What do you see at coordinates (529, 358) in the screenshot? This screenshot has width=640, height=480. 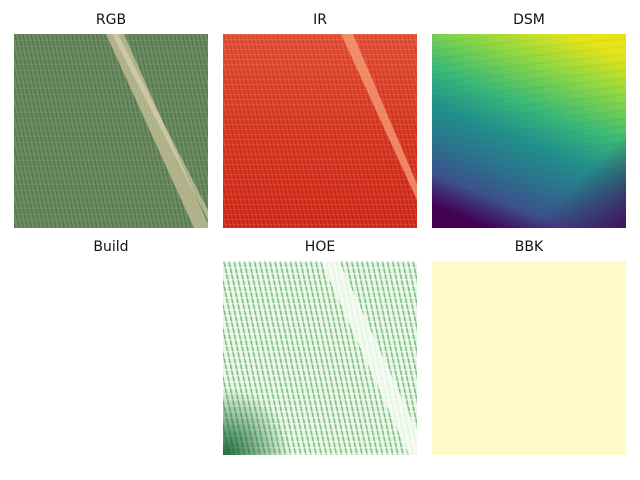 I see `bbk-image` at bounding box center [529, 358].